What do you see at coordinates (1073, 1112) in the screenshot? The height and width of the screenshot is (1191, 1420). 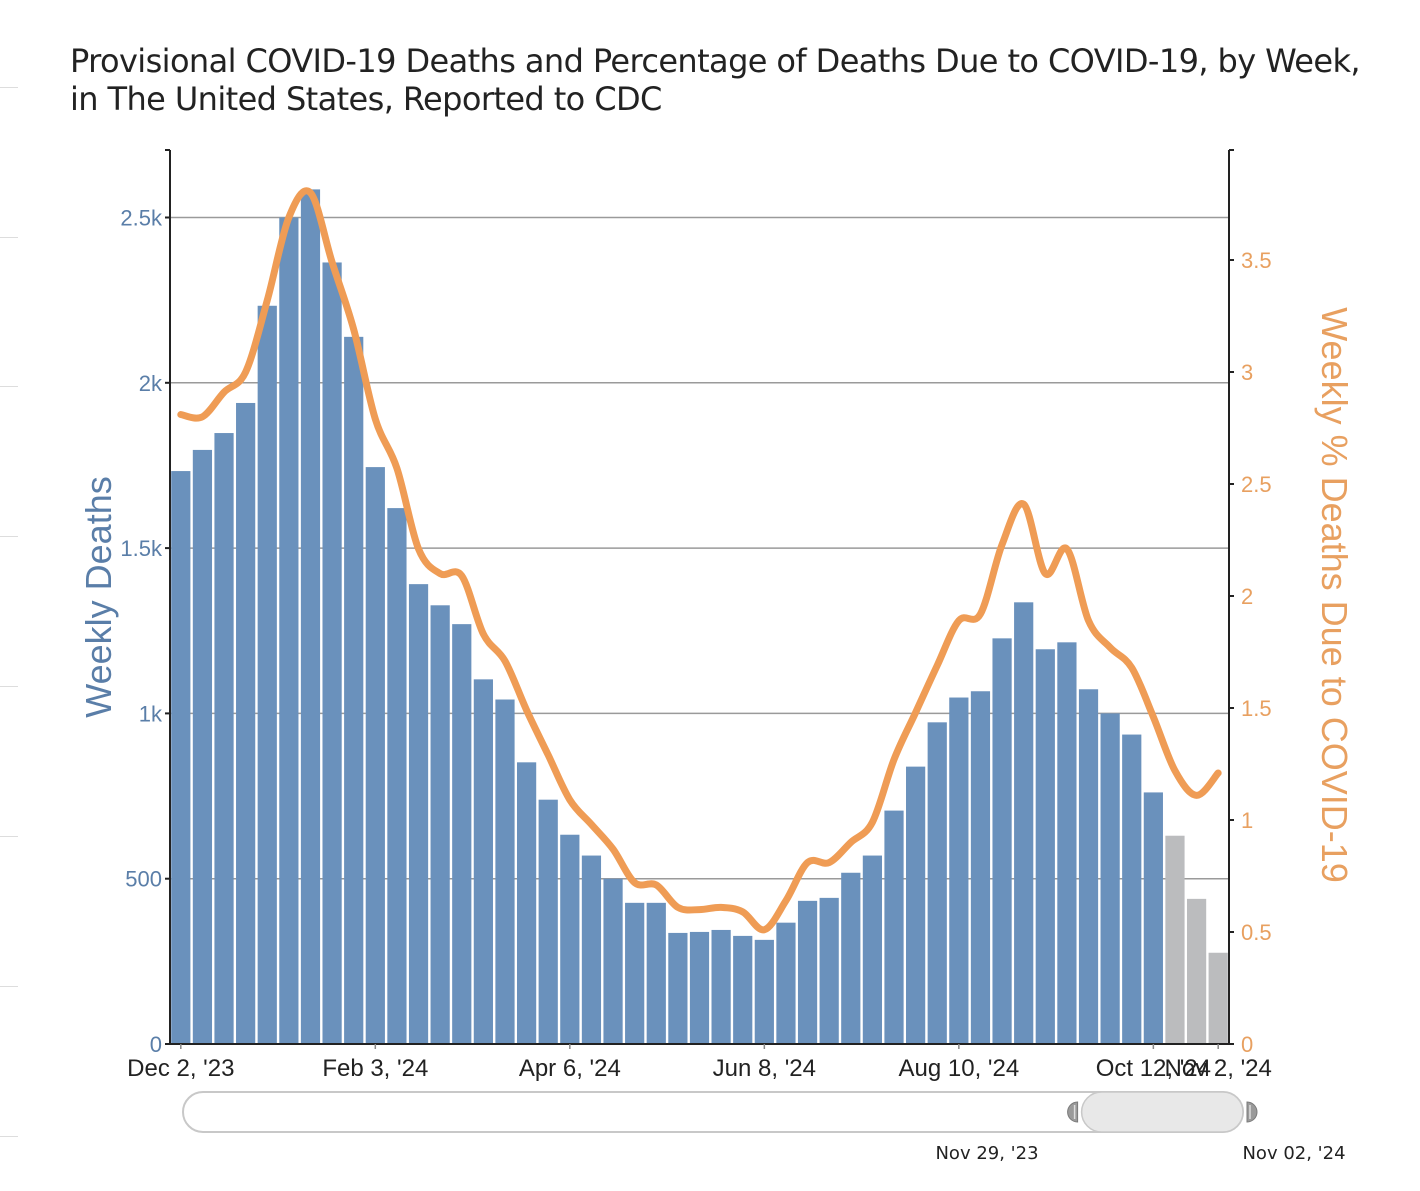 I see `slider-handle-left` at bounding box center [1073, 1112].